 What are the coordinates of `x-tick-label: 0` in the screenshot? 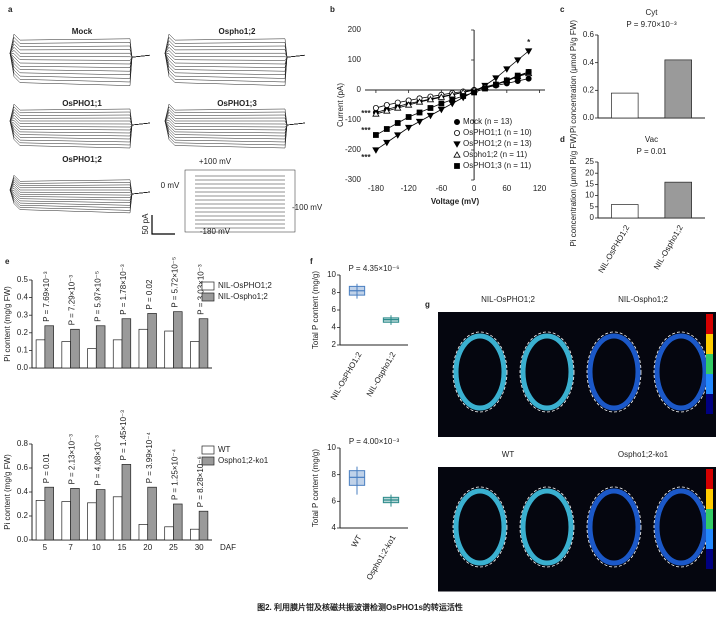 It's located at (474, 188).